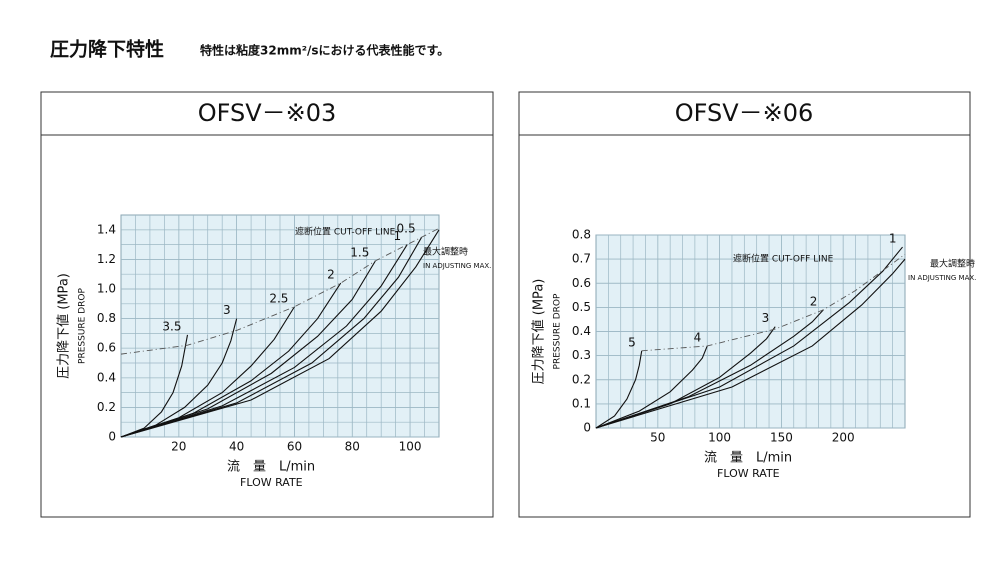  I want to click on x-tick-label: 200, so click(843, 438).